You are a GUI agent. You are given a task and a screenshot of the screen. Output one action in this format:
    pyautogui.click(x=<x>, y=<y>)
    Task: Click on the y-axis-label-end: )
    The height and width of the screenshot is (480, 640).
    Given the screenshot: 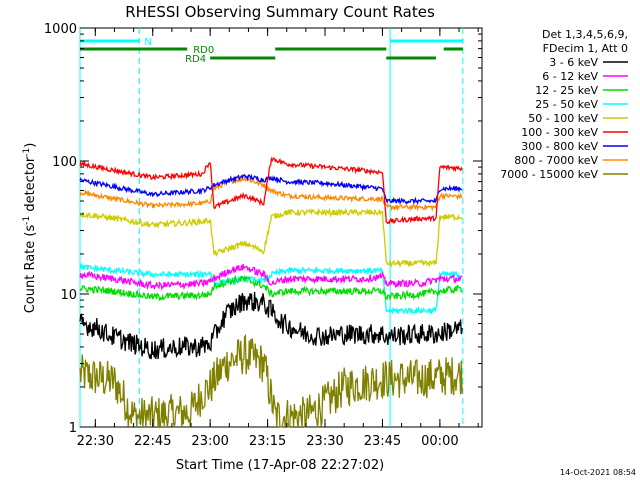 What is the action you would take?
    pyautogui.click(x=30, y=145)
    